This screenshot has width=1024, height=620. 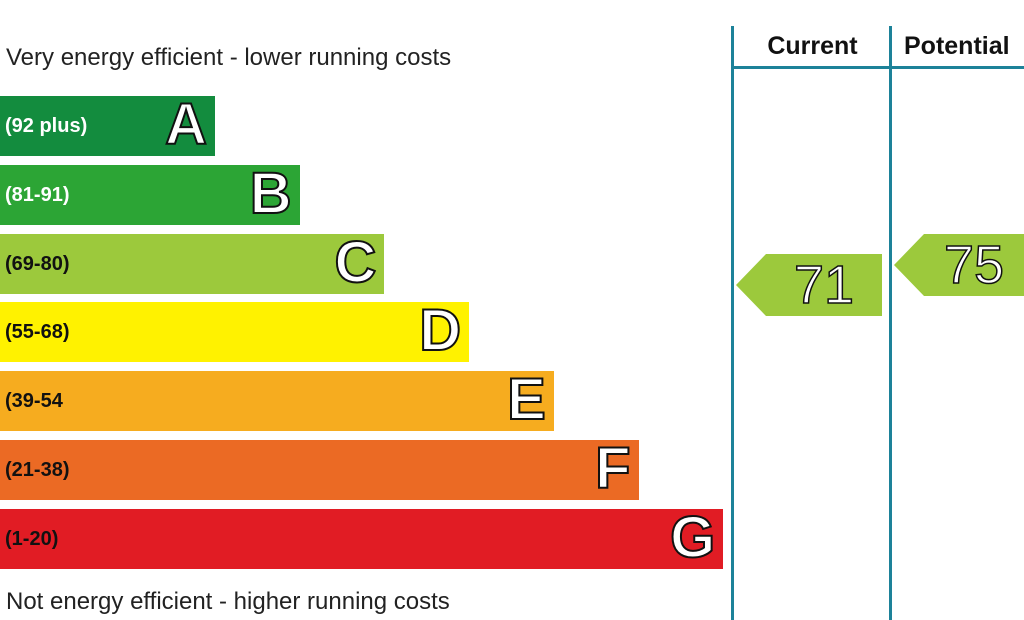 What do you see at coordinates (957, 46) in the screenshot?
I see `column-header-potential: Potential` at bounding box center [957, 46].